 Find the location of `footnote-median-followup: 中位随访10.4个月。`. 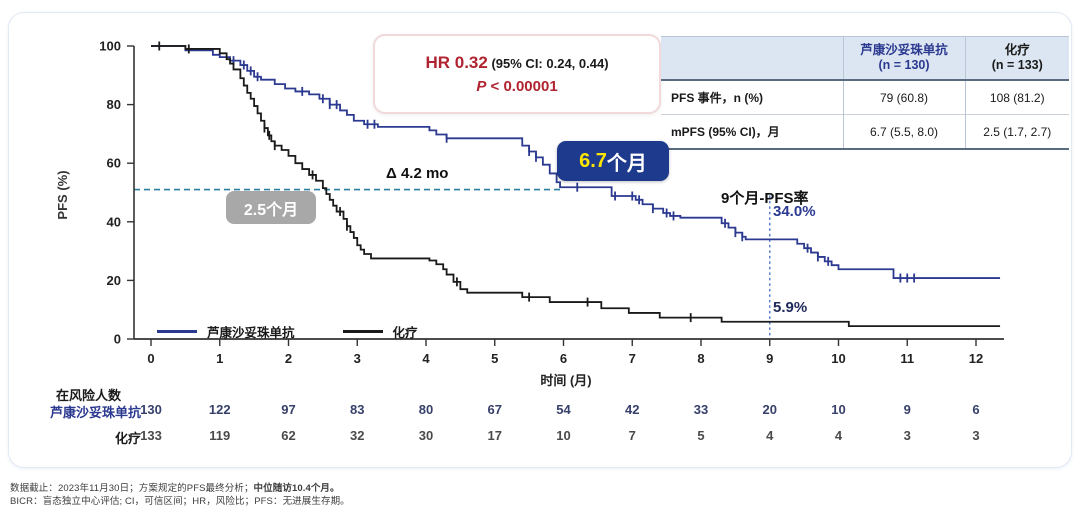

footnote-median-followup: 中位随访10.4个月。 is located at coordinates (296, 488).